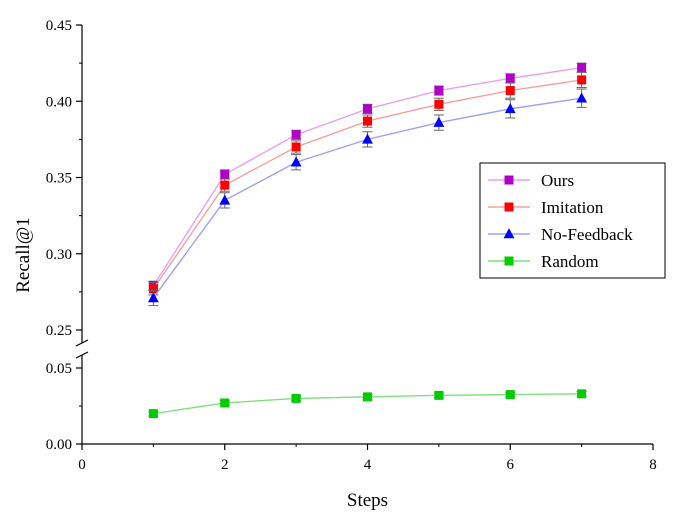  What do you see at coordinates (59, 179) in the screenshot?
I see `y-tick-label: 0.35` at bounding box center [59, 179].